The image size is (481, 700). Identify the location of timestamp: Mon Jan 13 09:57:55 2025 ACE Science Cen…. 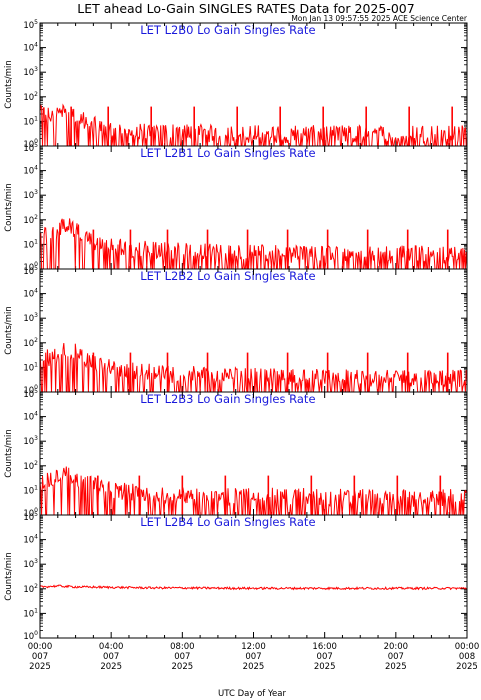
(379, 18).